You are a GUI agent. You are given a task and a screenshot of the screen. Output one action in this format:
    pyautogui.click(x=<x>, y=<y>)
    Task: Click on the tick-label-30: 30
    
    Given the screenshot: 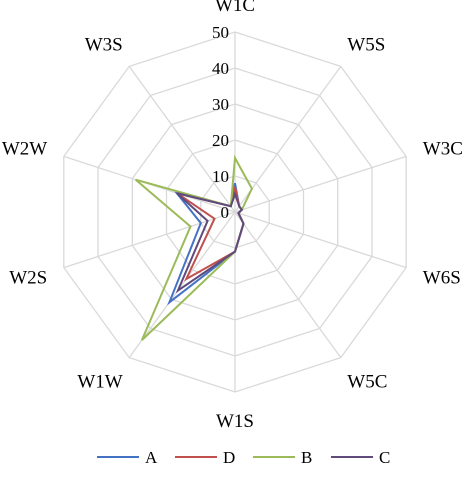 What is the action you would take?
    pyautogui.click(x=220, y=104)
    